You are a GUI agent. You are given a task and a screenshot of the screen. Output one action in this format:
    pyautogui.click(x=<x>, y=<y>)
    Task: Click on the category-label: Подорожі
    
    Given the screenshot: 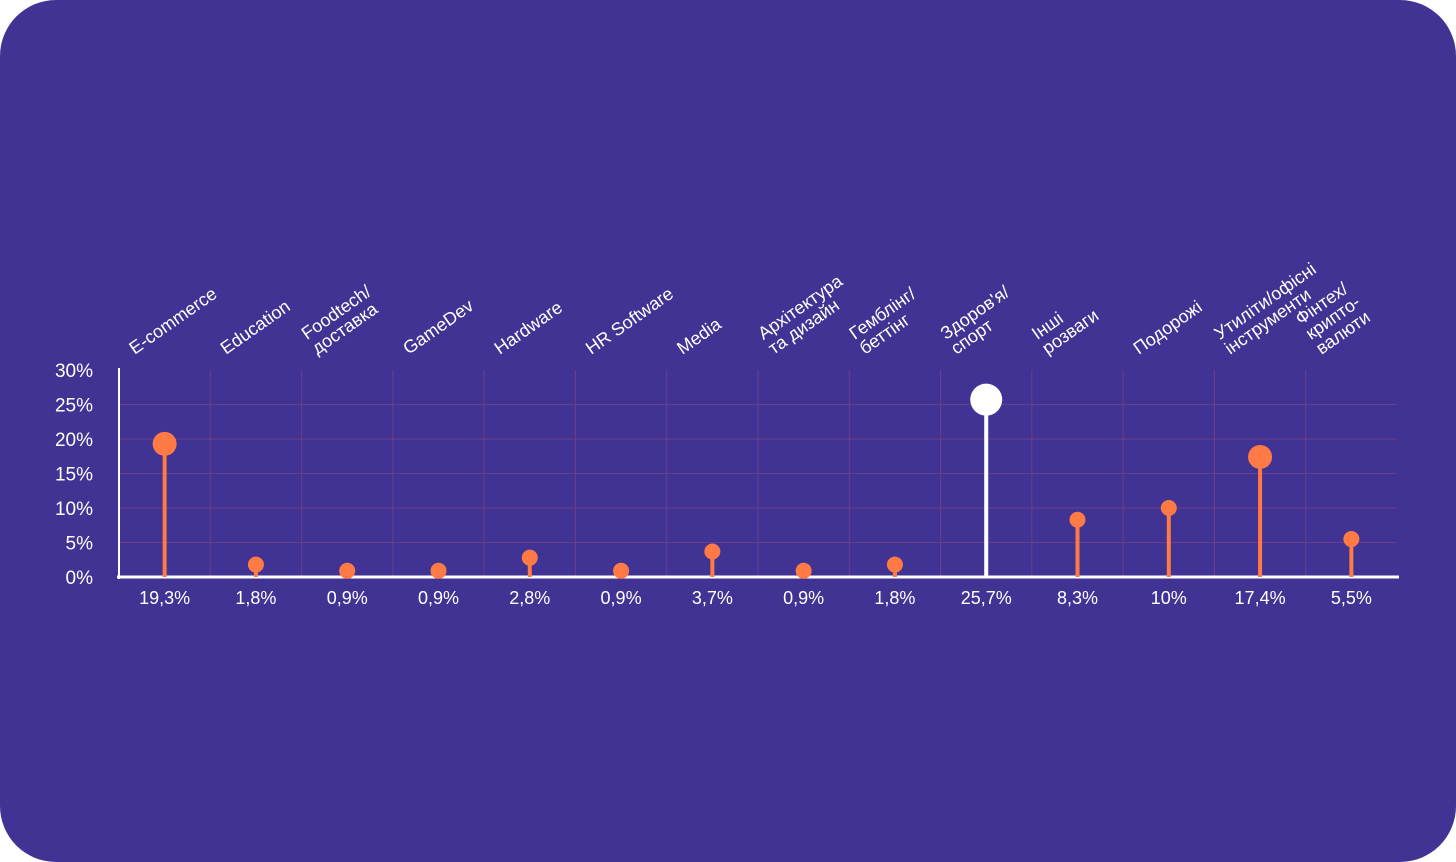 What is the action you would take?
    pyautogui.click(x=1168, y=328)
    